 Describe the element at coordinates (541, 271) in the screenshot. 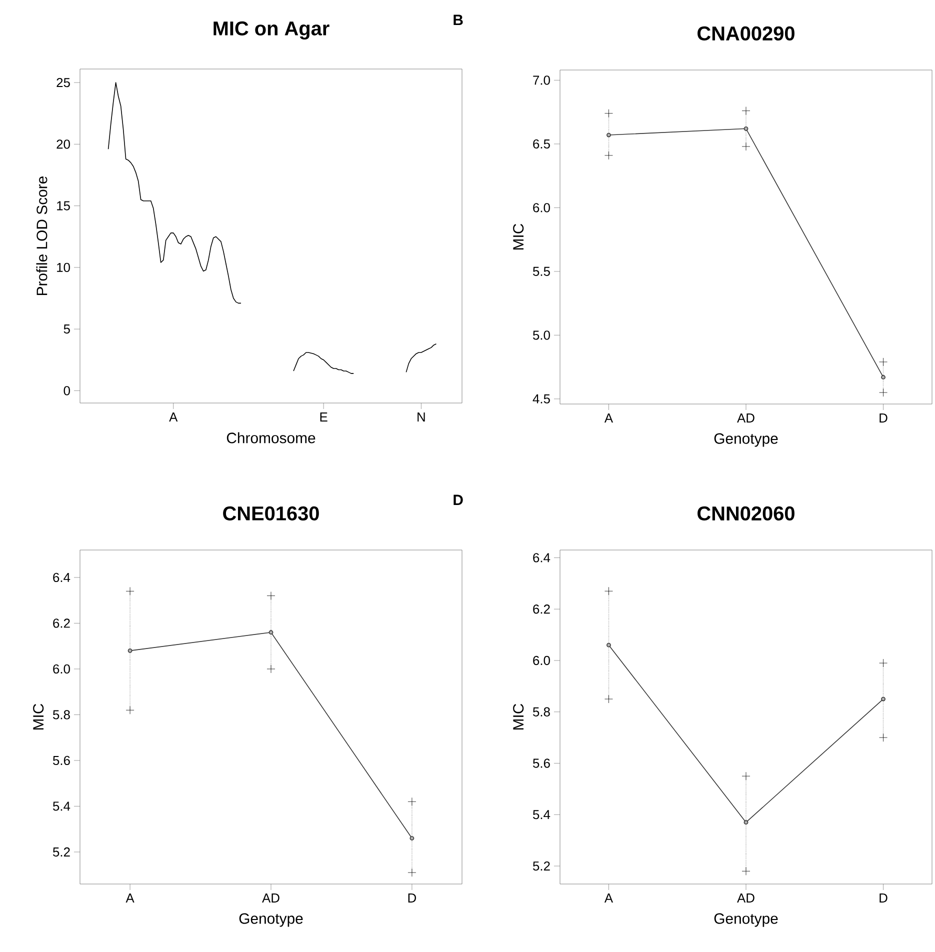

I see `y-tick-label: 5.5` at that location.